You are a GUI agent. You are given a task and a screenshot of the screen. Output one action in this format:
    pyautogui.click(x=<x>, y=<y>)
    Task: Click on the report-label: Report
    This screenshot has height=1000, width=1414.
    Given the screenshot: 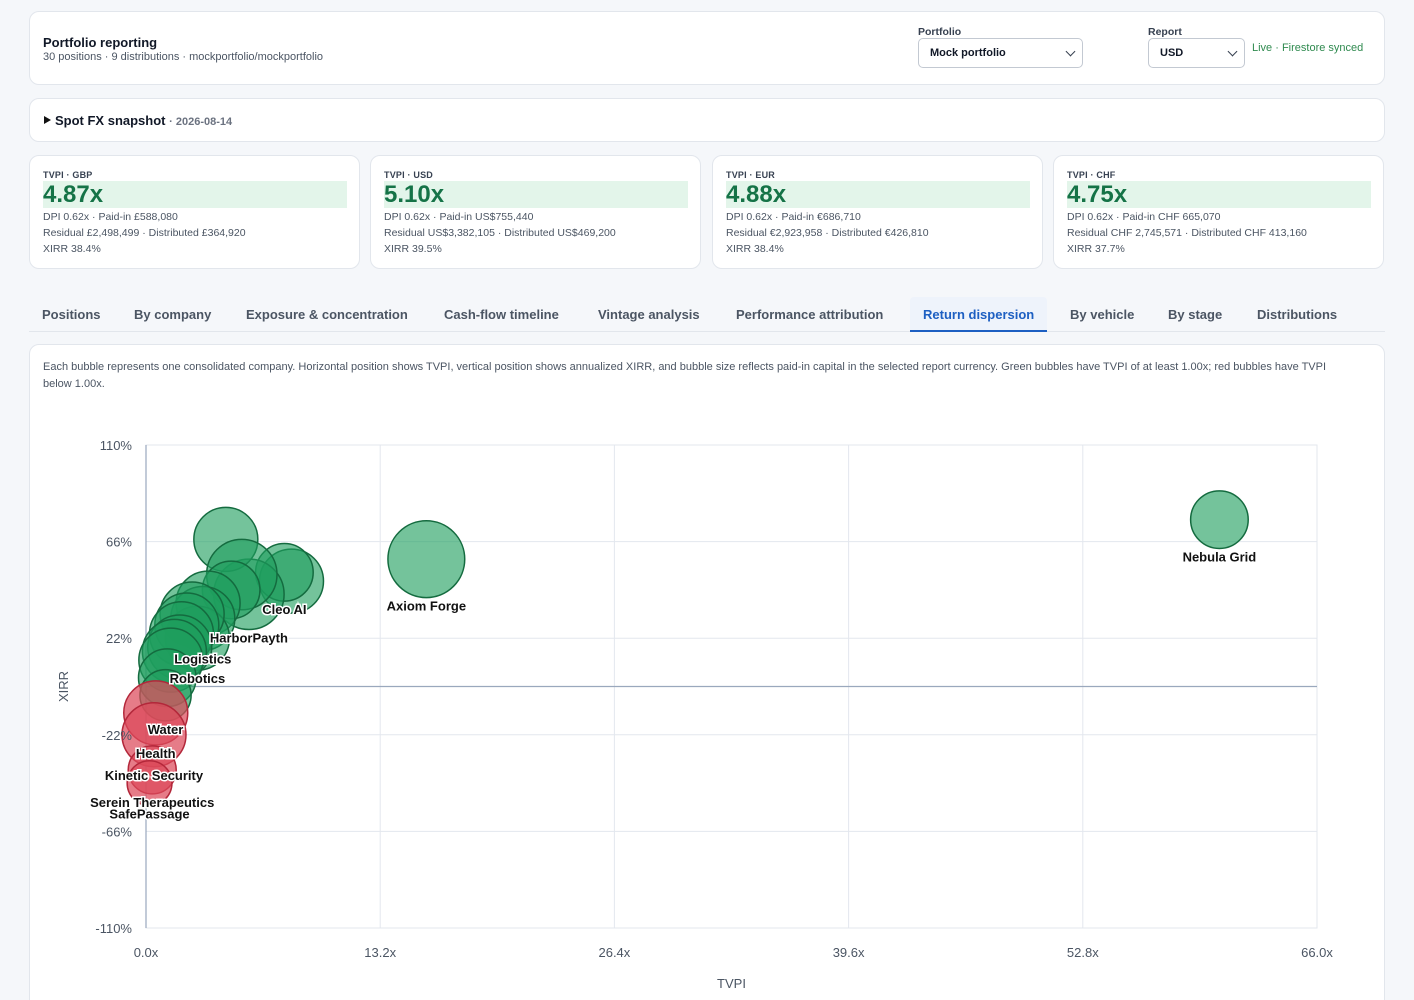 What is the action you would take?
    pyautogui.click(x=1165, y=32)
    